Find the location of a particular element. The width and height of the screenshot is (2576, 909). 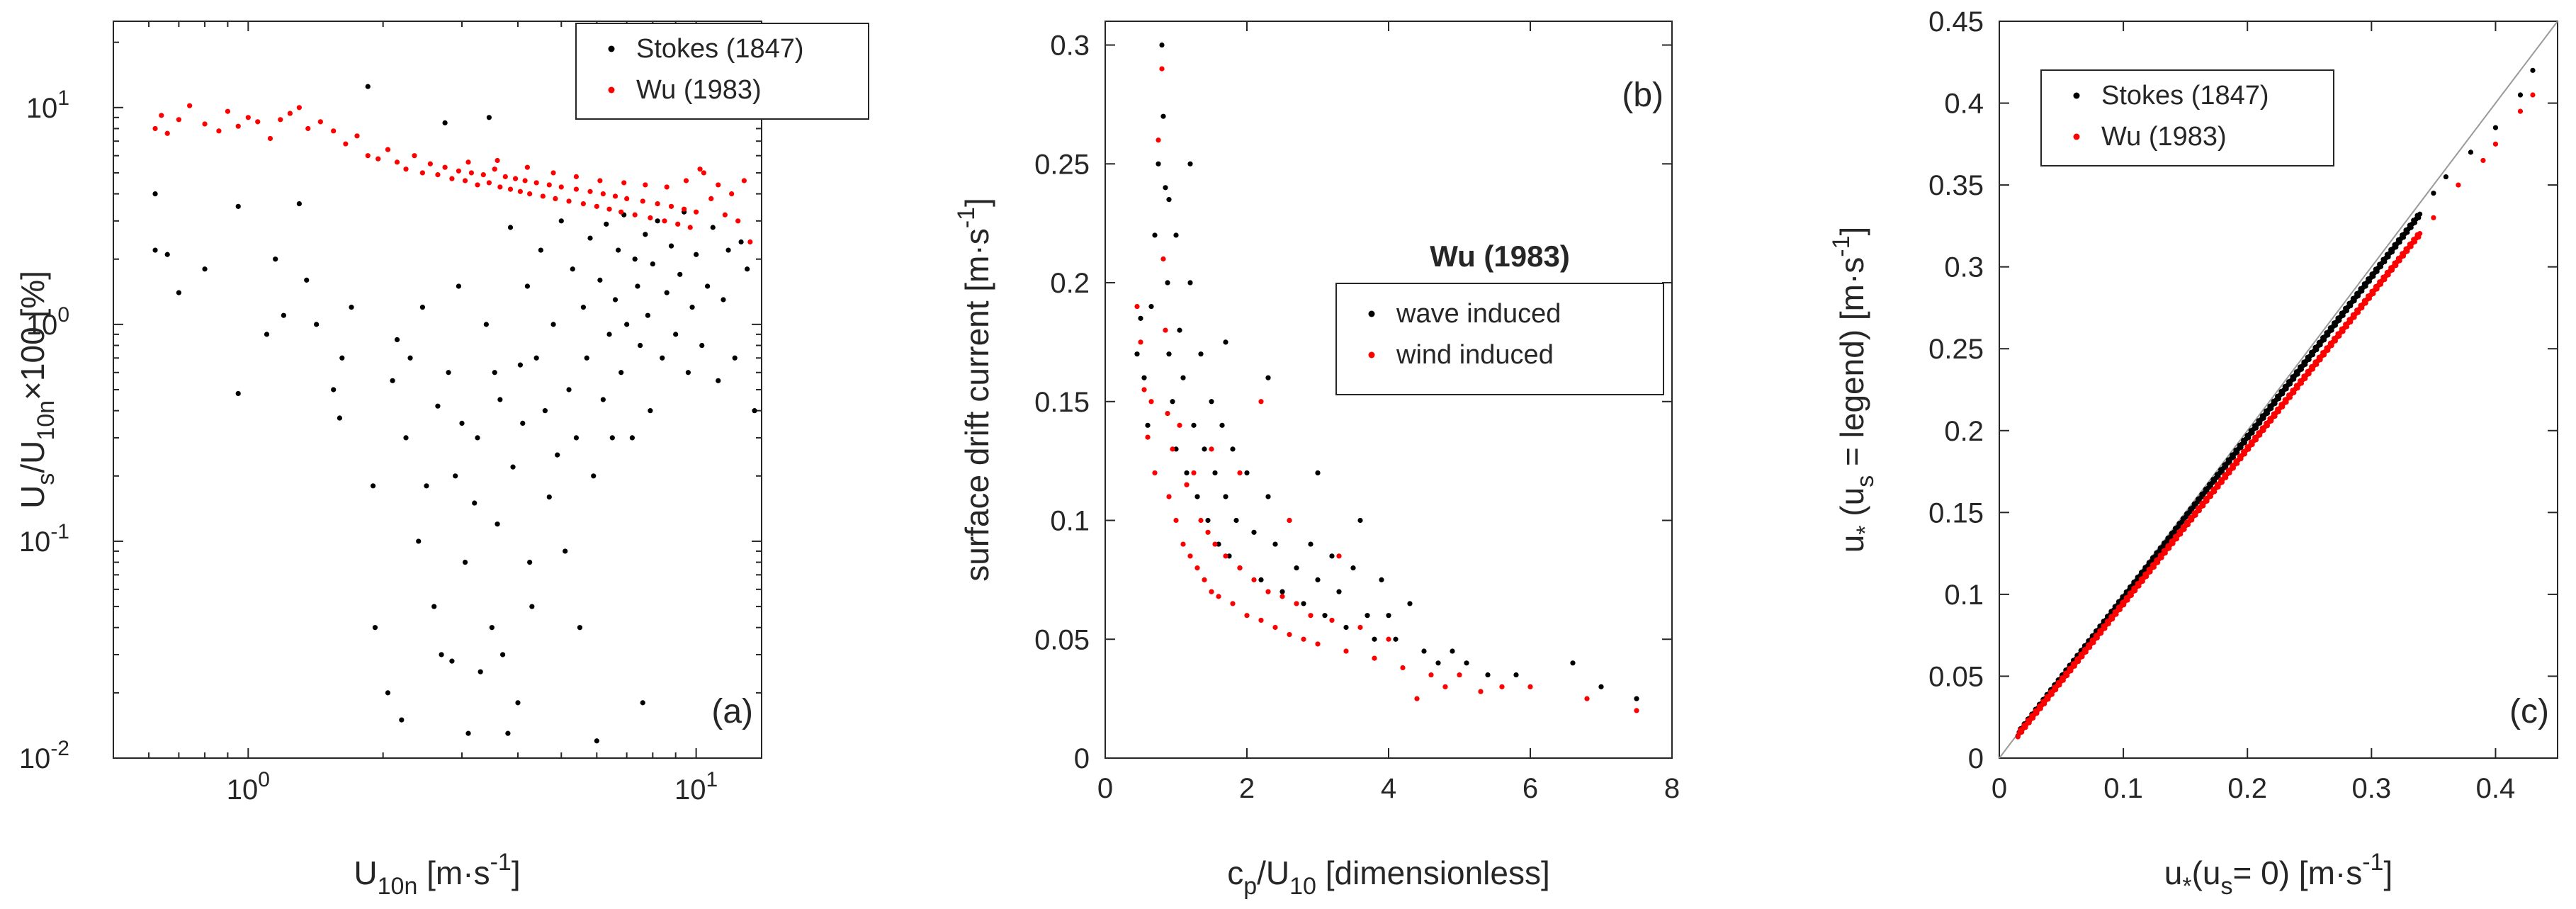

legend-label: Wu (1983) is located at coordinates (2164, 137).